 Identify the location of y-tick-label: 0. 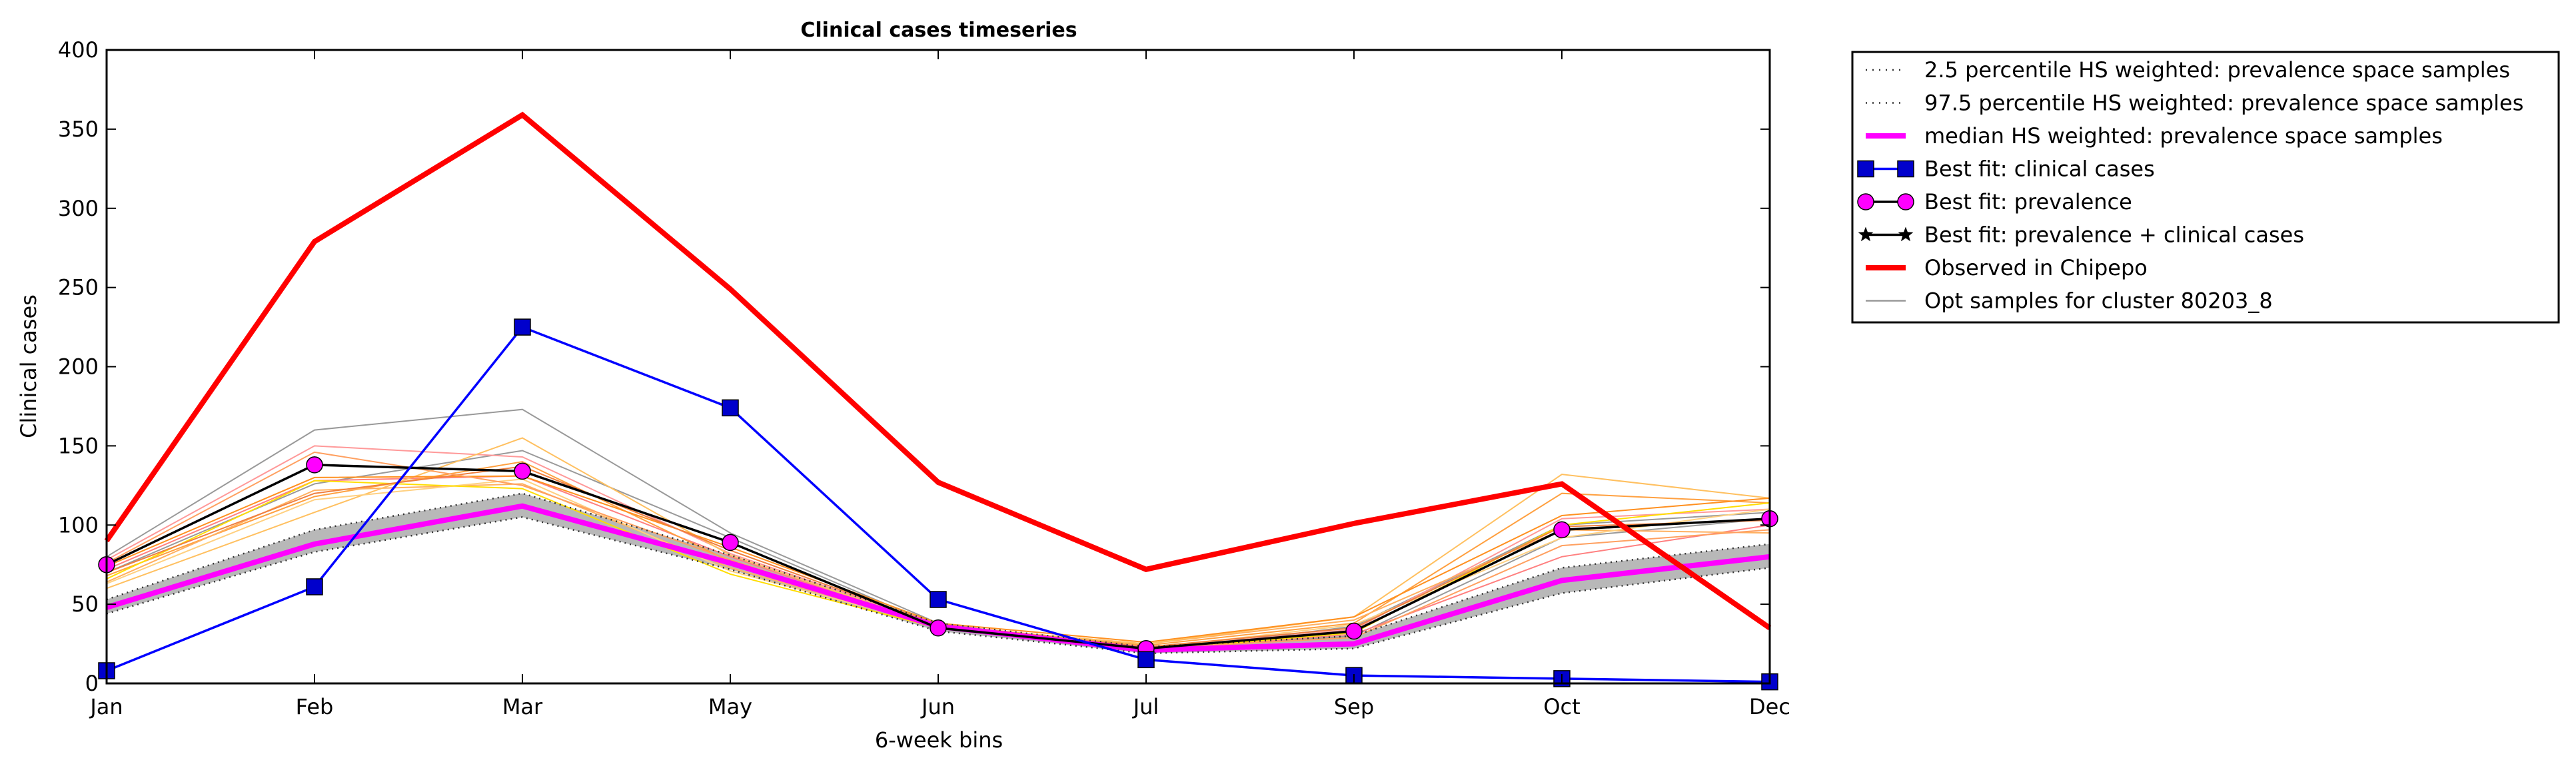
(92, 683).